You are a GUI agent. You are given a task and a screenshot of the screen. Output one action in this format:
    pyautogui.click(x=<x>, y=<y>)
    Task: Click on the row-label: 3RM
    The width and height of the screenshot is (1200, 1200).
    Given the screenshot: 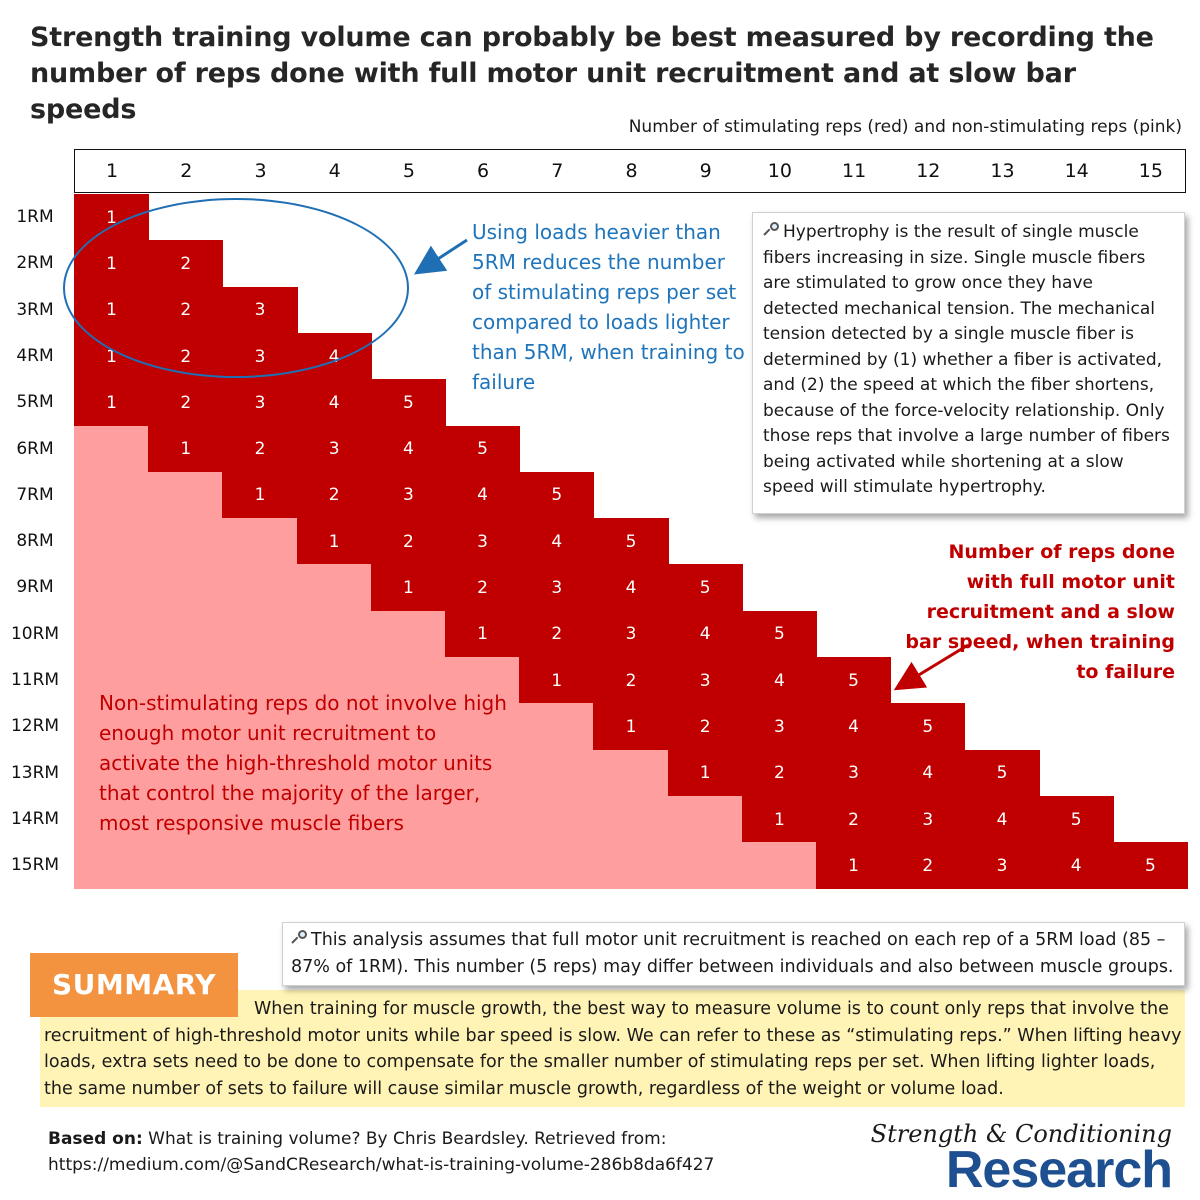 What is the action you would take?
    pyautogui.click(x=35, y=309)
    